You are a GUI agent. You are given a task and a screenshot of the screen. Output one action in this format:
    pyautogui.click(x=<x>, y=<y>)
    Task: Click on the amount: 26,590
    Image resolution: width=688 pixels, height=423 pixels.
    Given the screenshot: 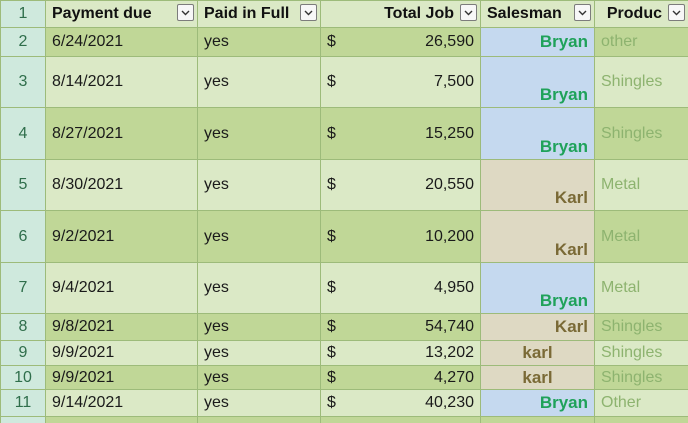 What is the action you would take?
    pyautogui.click(x=449, y=41)
    